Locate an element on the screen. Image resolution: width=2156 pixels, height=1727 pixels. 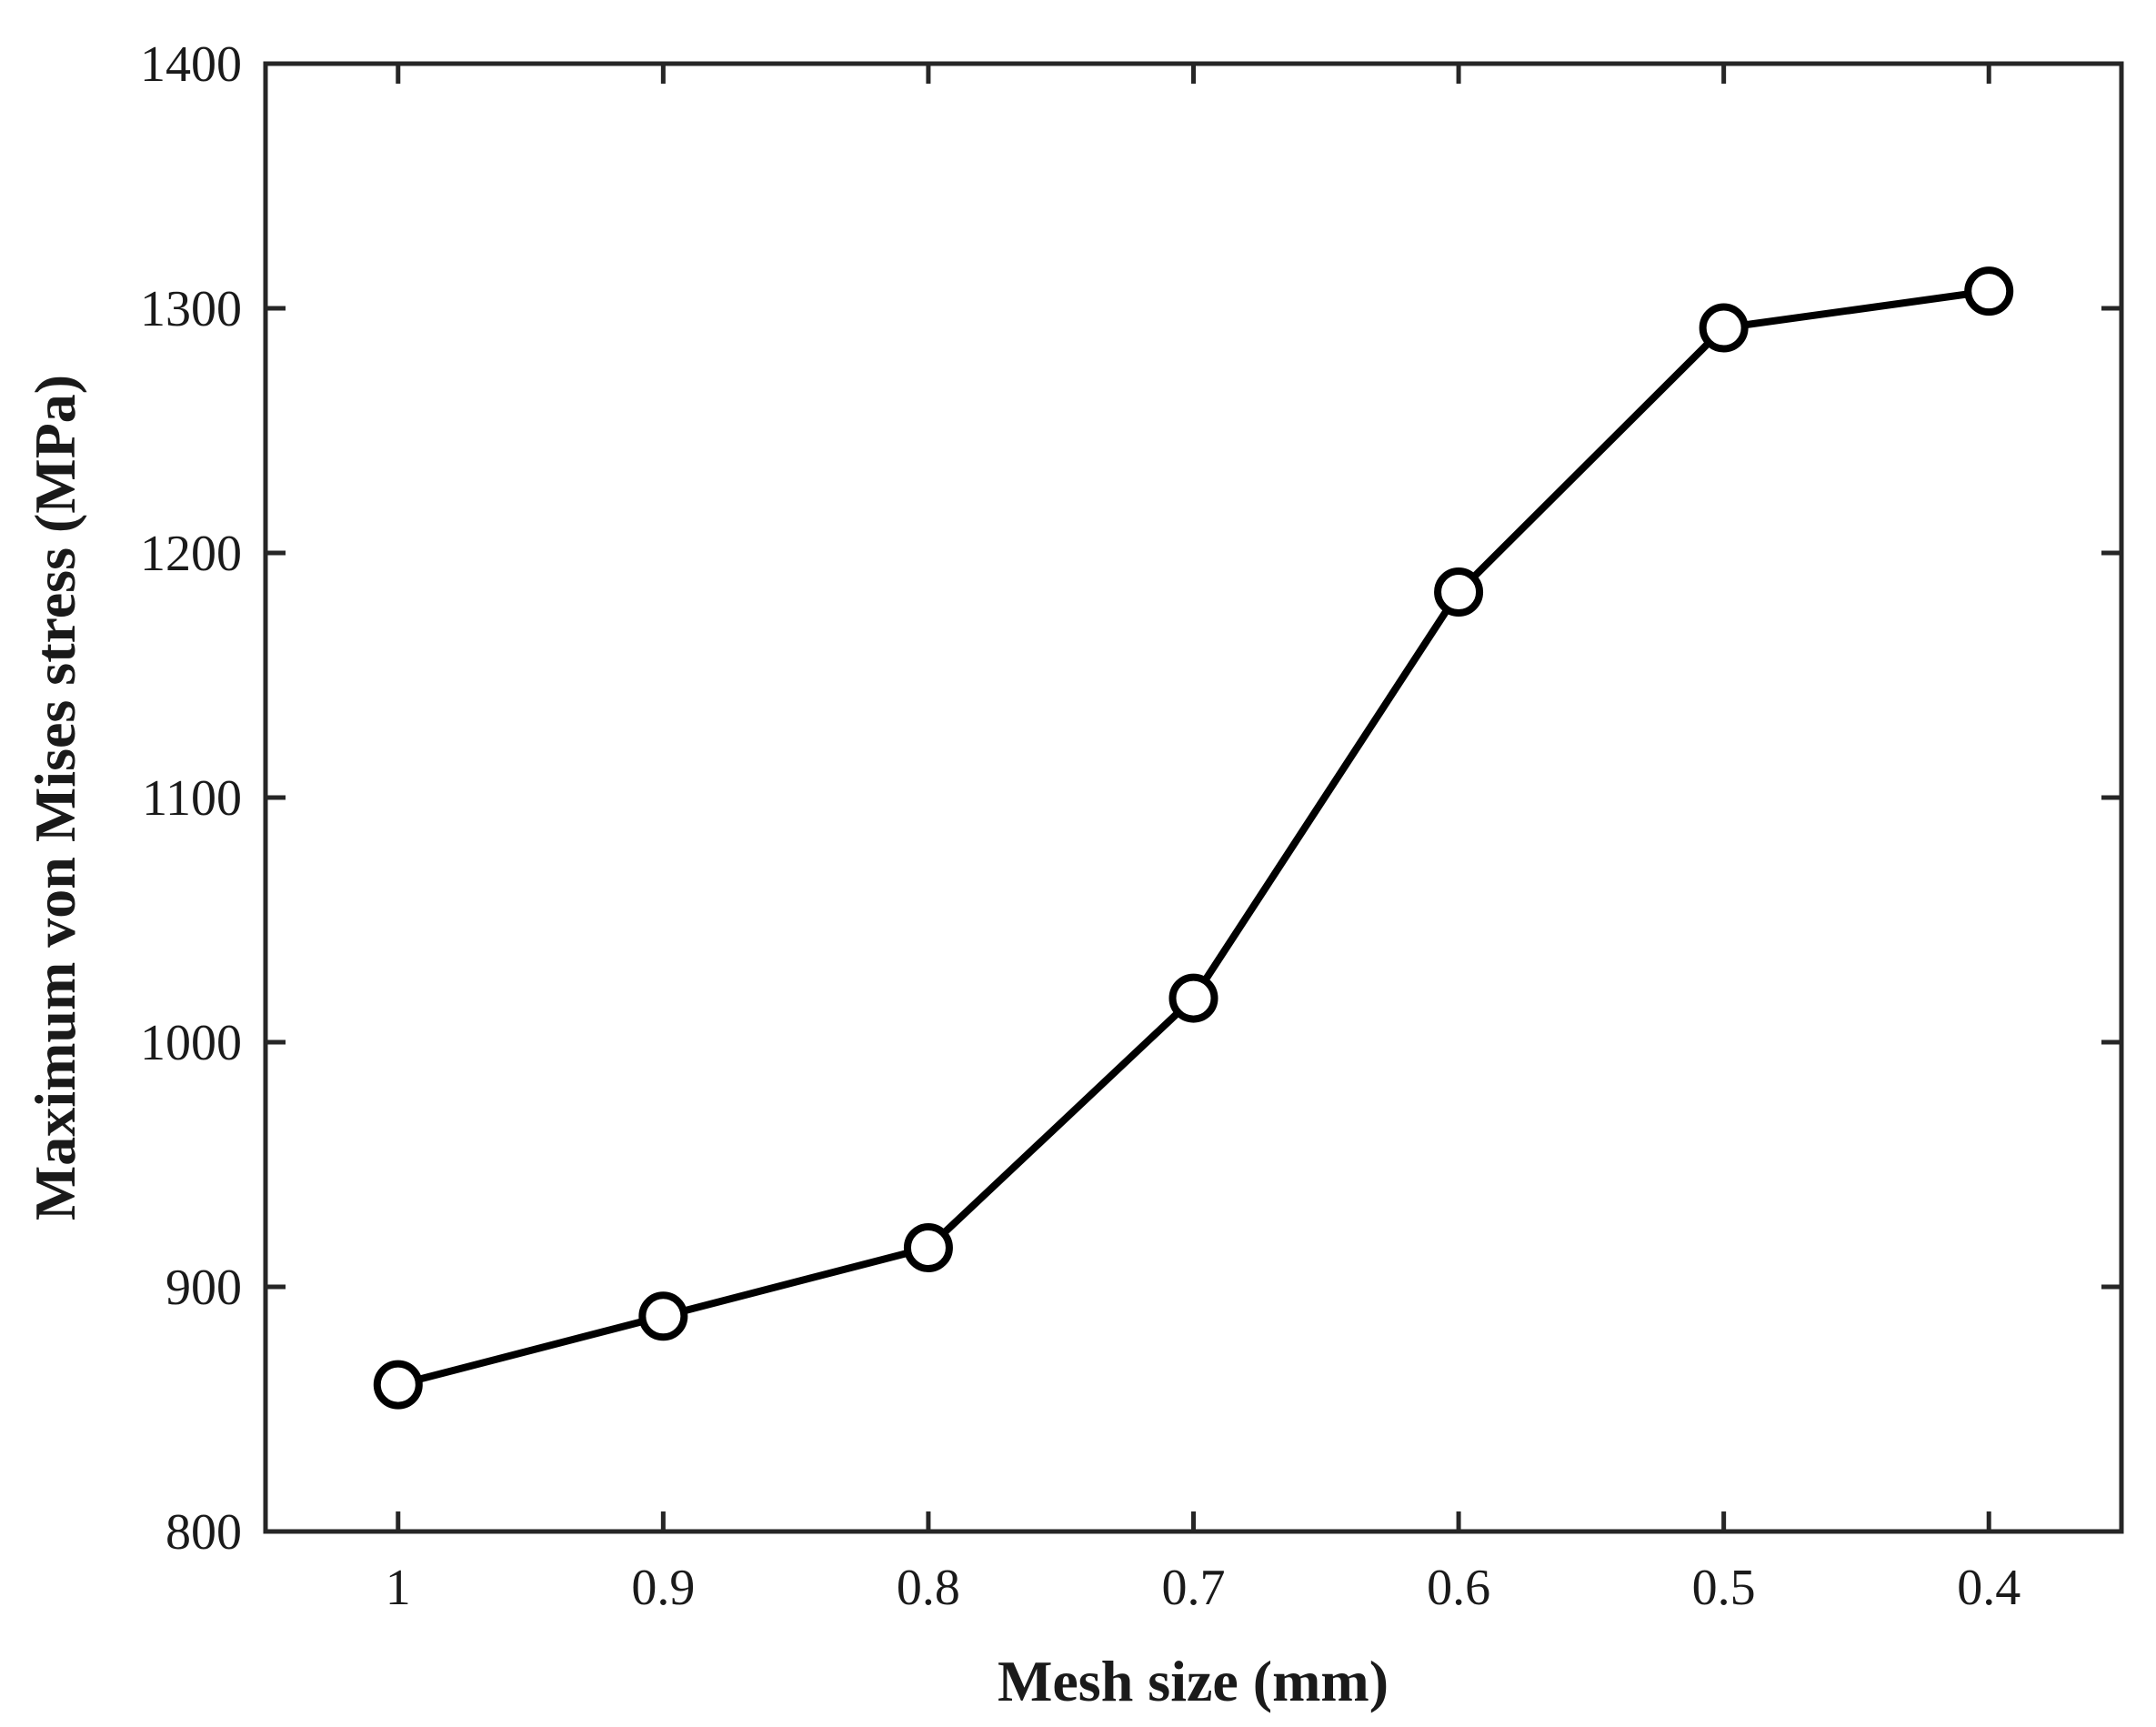
y-tick-label: 800 is located at coordinates (203, 1532).